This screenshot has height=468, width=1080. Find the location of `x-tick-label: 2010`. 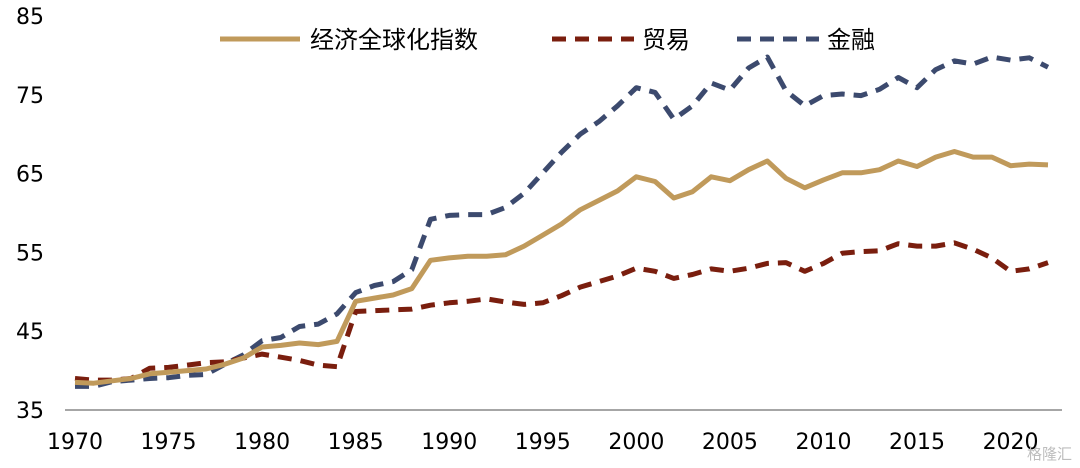

x-tick-label: 2010 is located at coordinates (823, 442).